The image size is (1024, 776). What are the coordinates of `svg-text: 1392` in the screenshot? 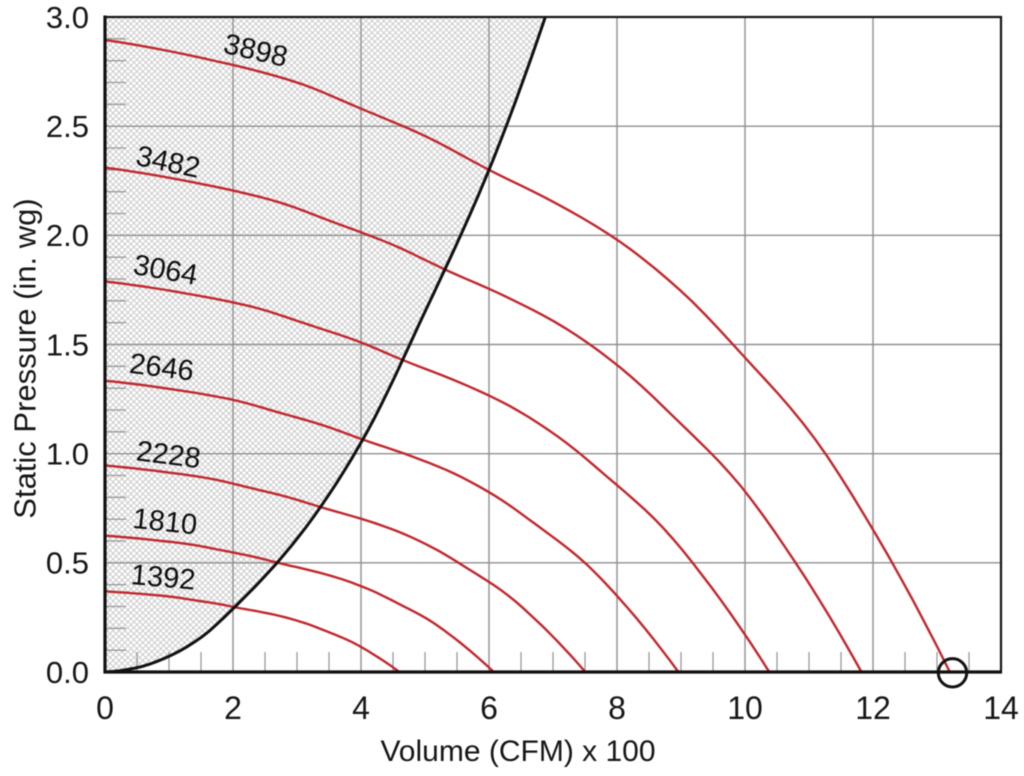 It's located at (163, 578).